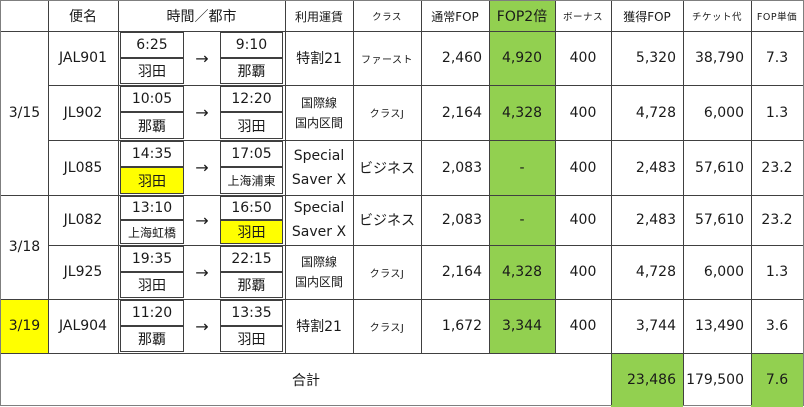  What do you see at coordinates (201, 17) in the screenshot?
I see `header-time-city: 時間／都市` at bounding box center [201, 17].